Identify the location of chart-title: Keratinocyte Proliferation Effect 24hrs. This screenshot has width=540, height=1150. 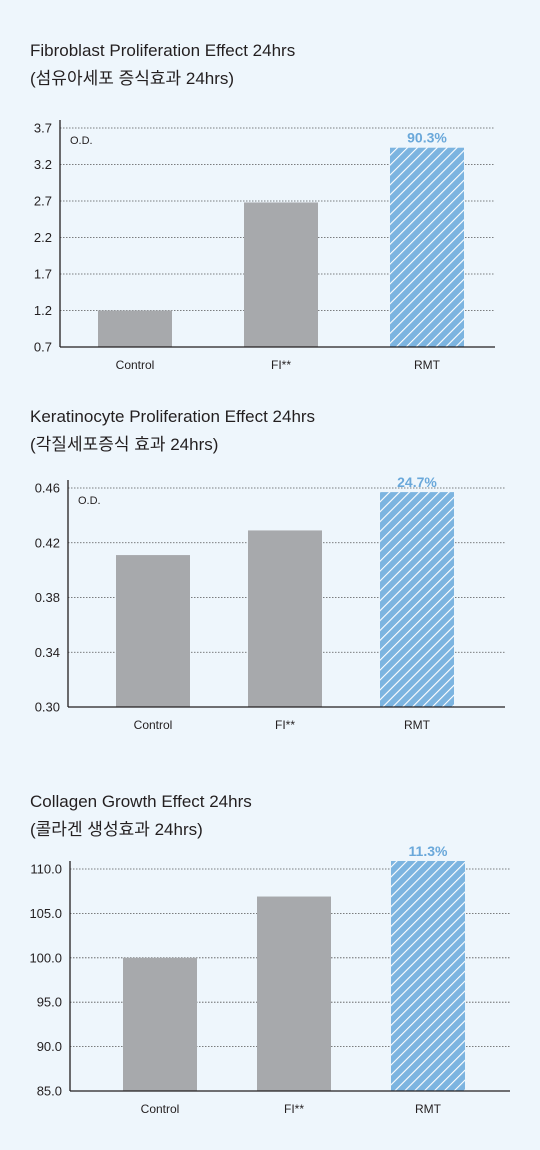
(173, 416).